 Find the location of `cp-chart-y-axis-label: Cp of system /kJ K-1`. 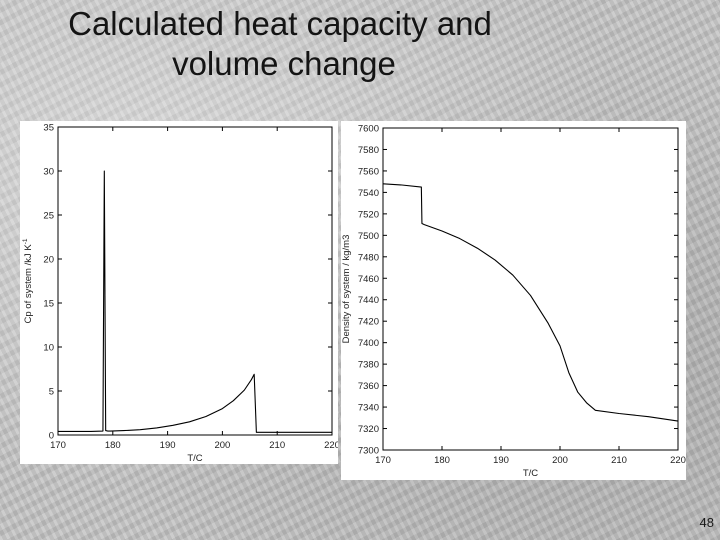

cp-chart-y-axis-label: Cp of system /kJ K-1 is located at coordinates (28, 280).